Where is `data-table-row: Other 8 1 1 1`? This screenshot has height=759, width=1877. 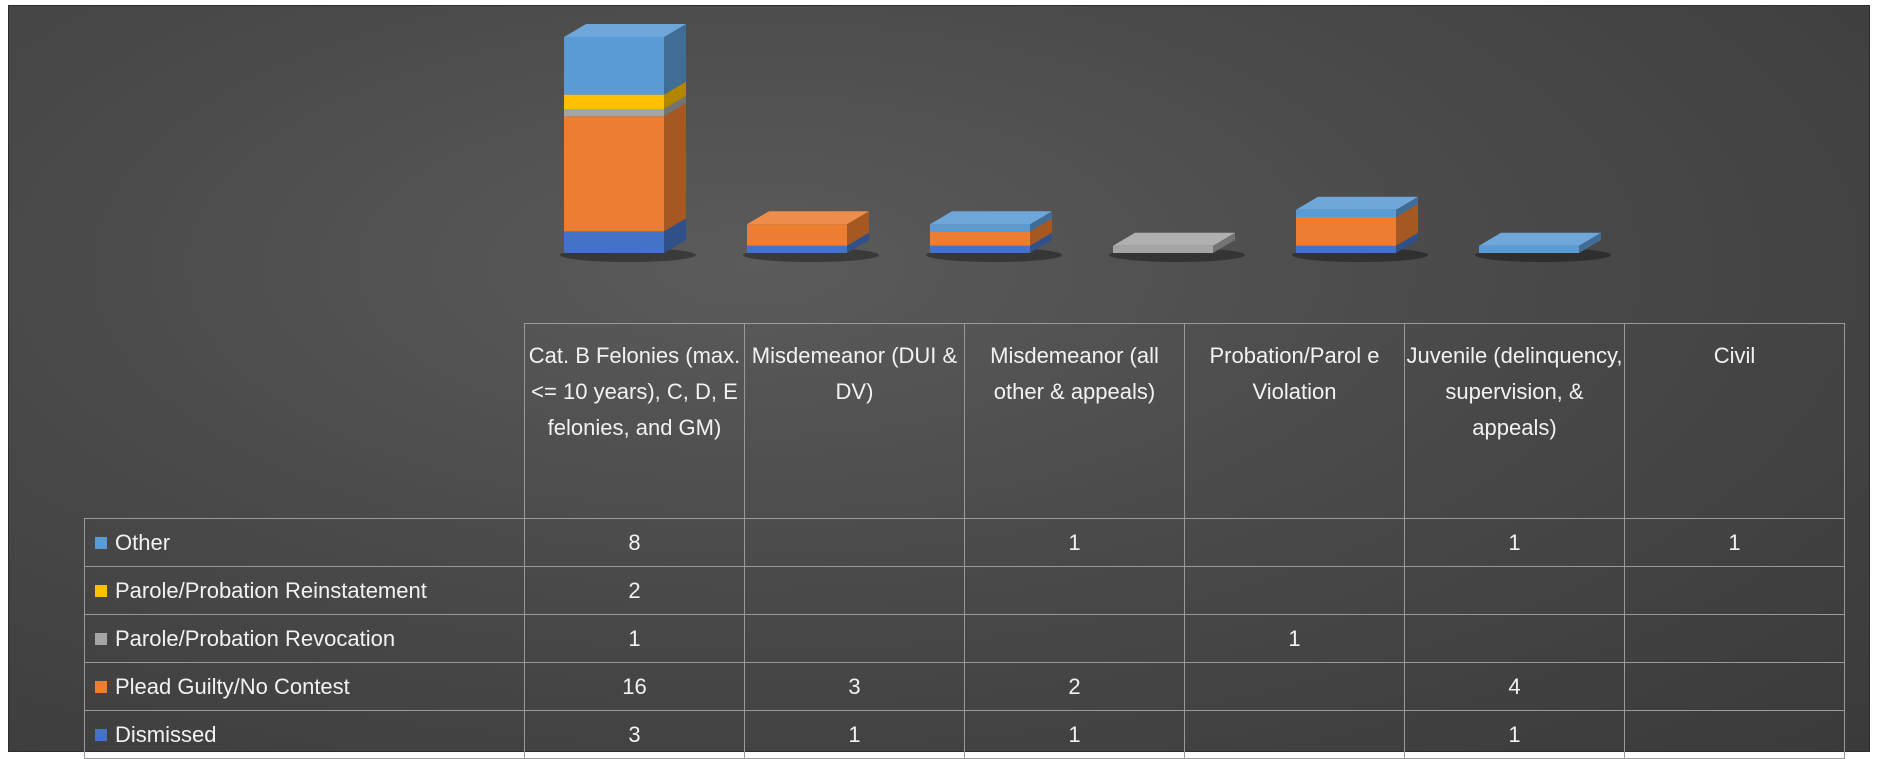 data-table-row: Other 8 1 1 1 is located at coordinates (964, 542).